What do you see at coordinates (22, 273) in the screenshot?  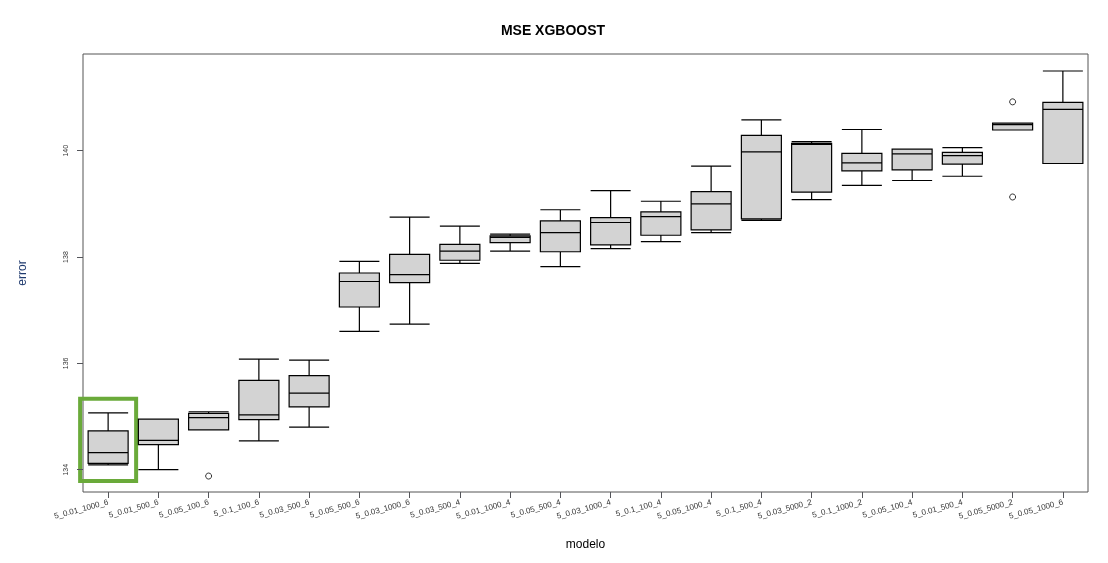 I see `y-axis-title: error` at bounding box center [22, 273].